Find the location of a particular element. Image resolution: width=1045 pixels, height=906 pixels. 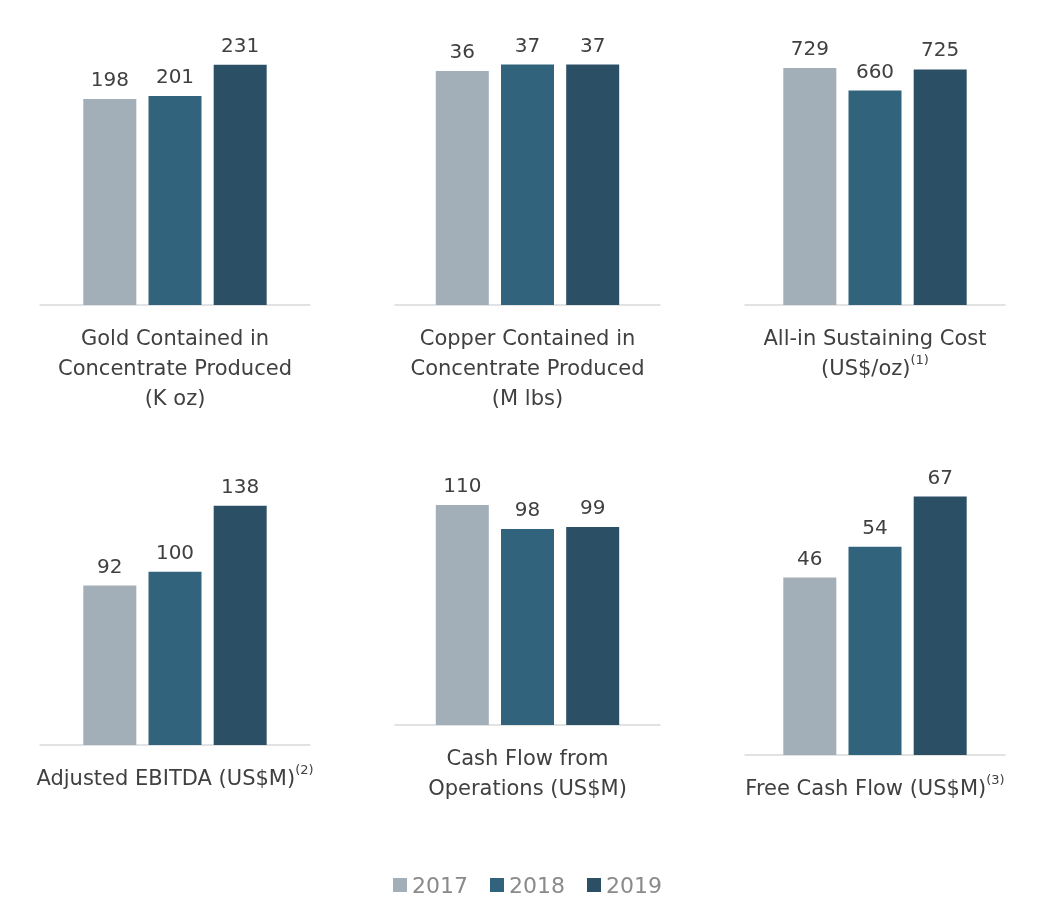

data-label: 92 is located at coordinates (110, 565).